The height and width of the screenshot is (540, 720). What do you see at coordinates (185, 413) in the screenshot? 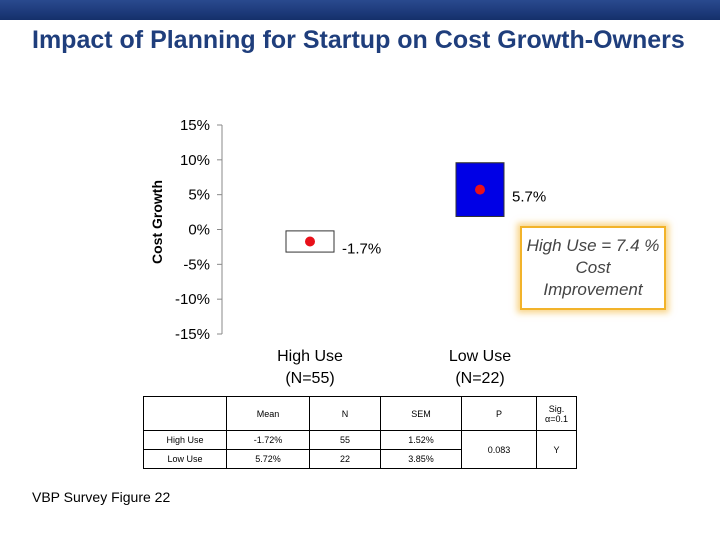
I see `stats-header-blank` at bounding box center [185, 413].